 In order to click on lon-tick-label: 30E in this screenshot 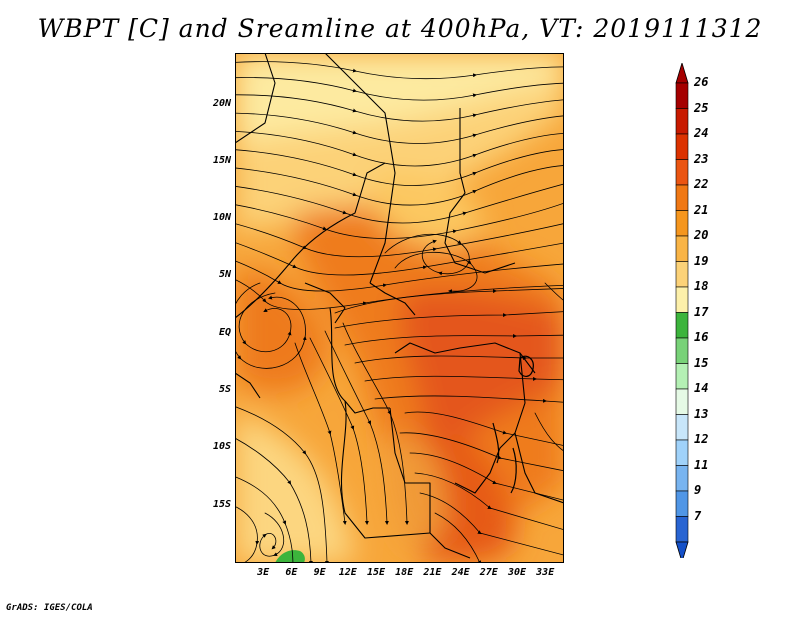, I will do `click(517, 572)`.